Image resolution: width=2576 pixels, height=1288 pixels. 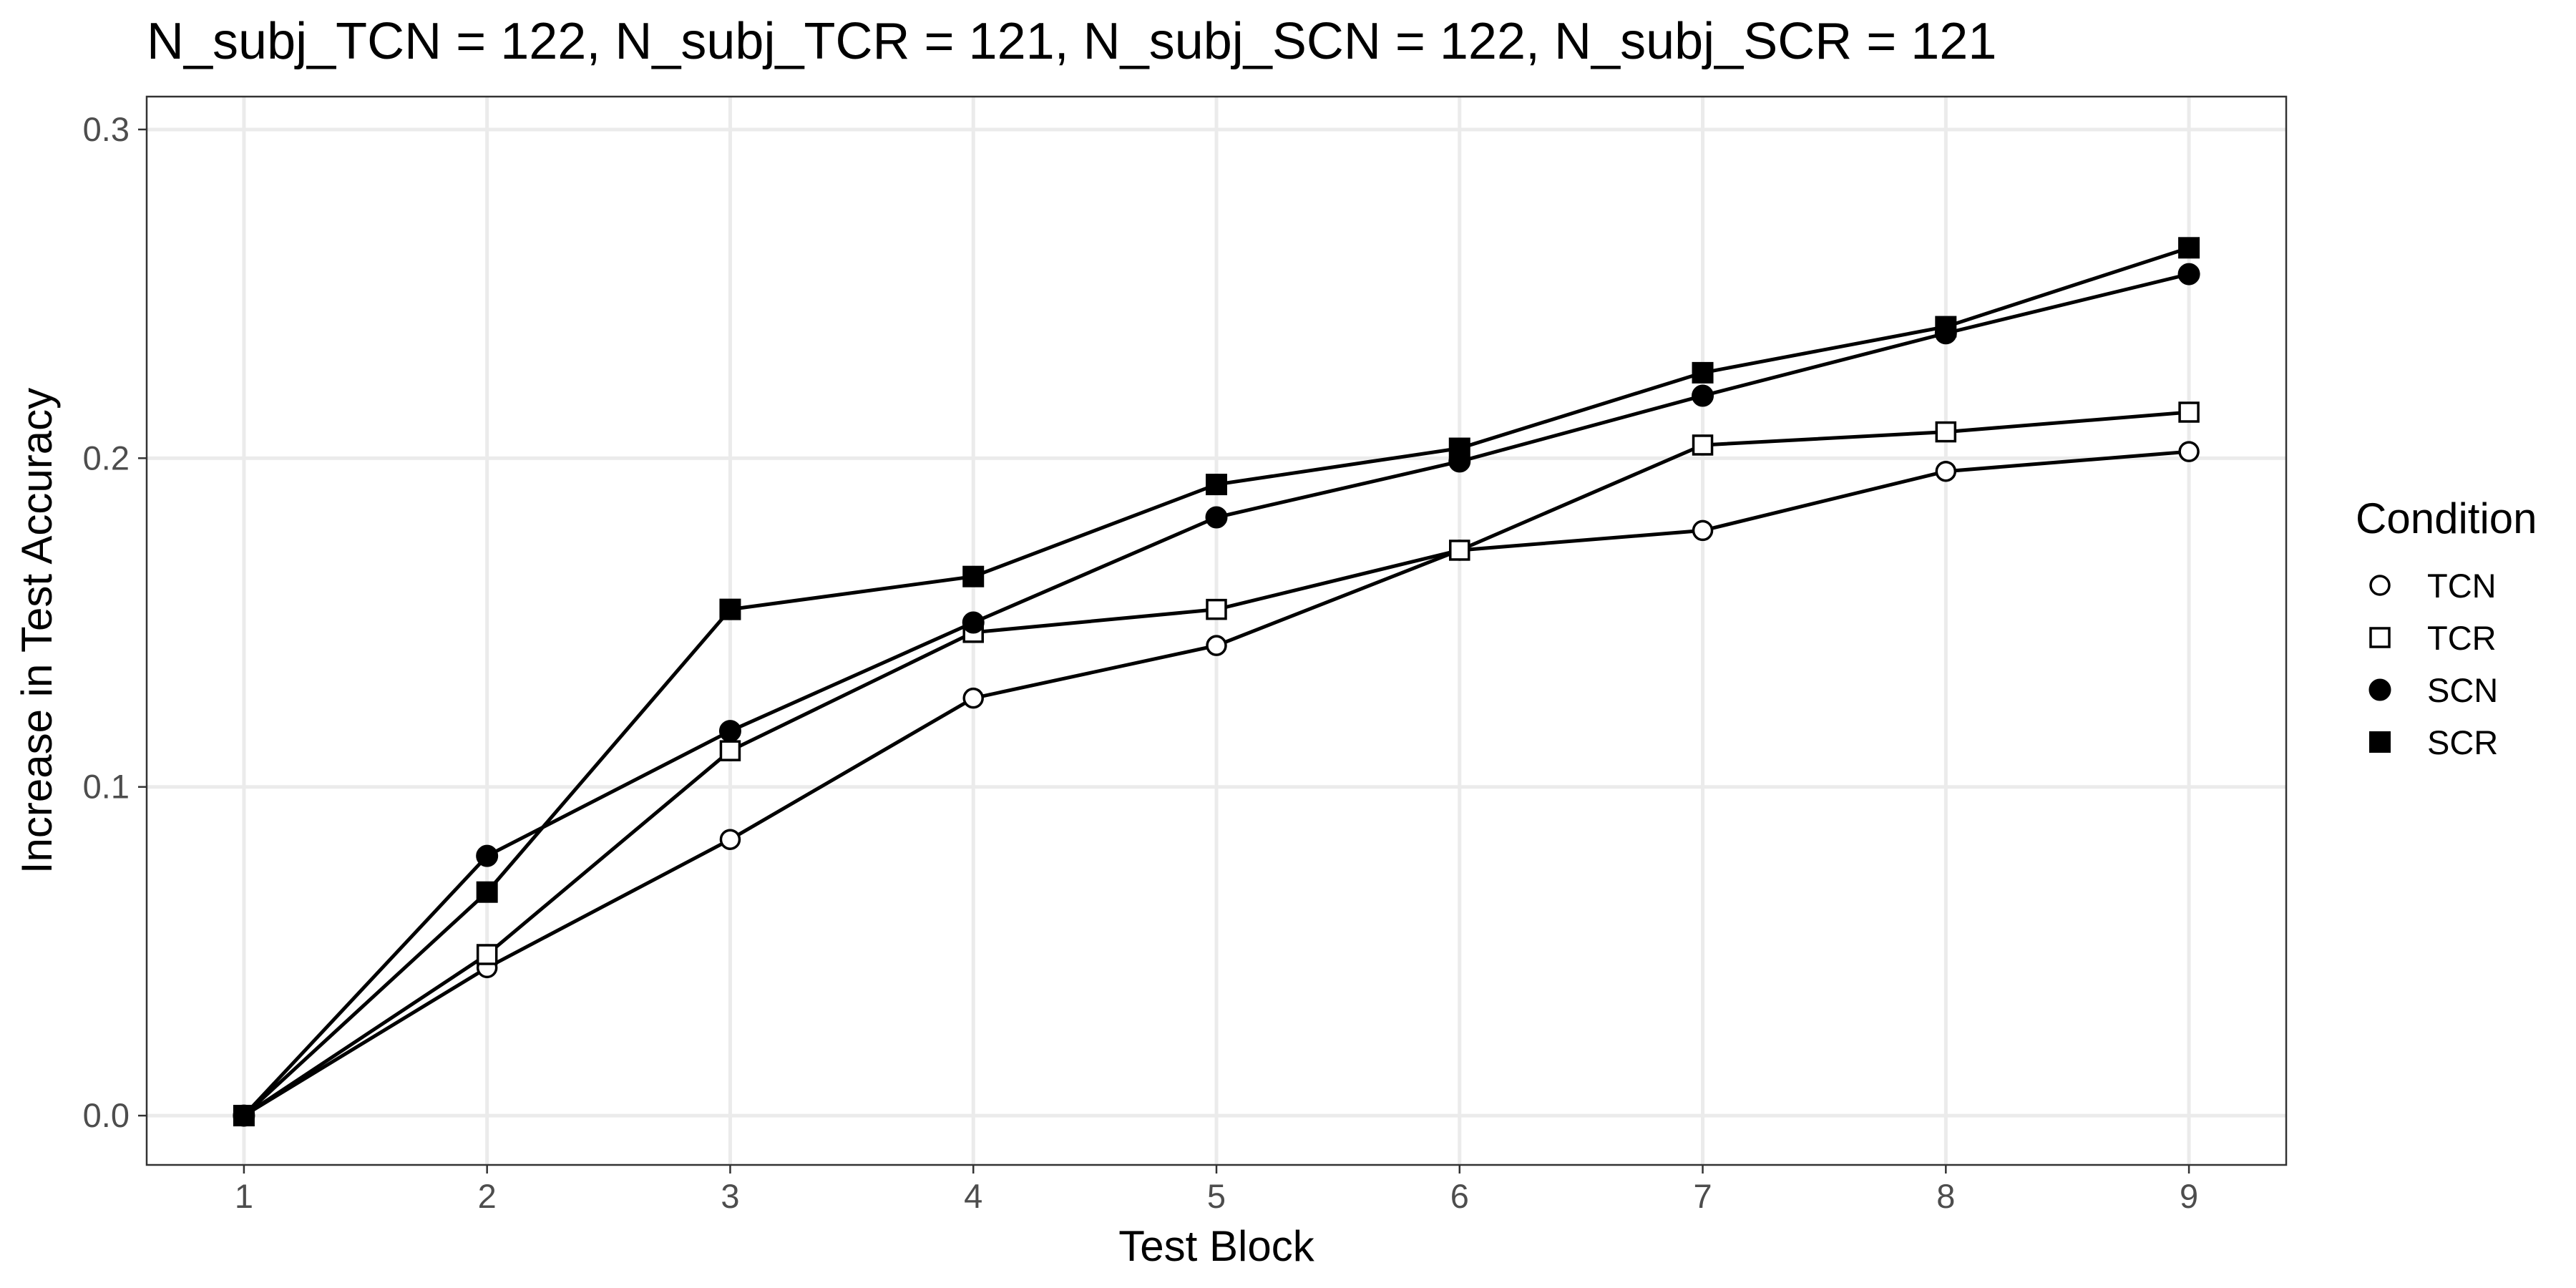 What do you see at coordinates (2462, 690) in the screenshot?
I see `legend-label-scn: SCN` at bounding box center [2462, 690].